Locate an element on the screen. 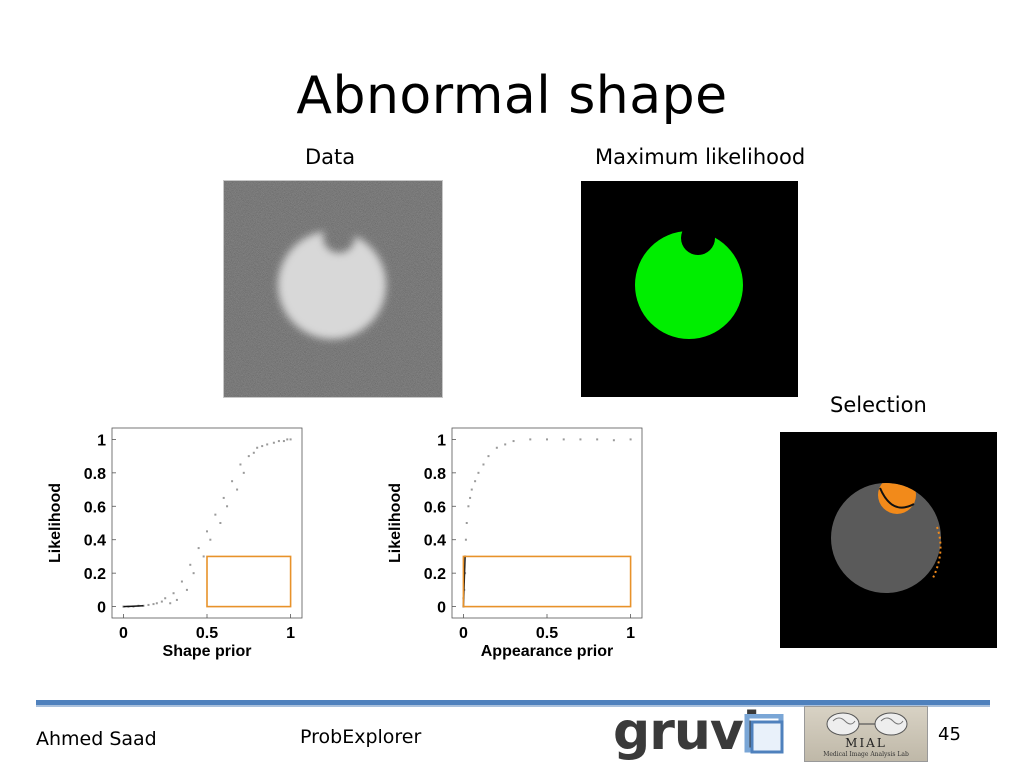 Image resolution: width=1024 pixels, height=768 pixels. slide-title: Abnormal shape is located at coordinates (512, 96).